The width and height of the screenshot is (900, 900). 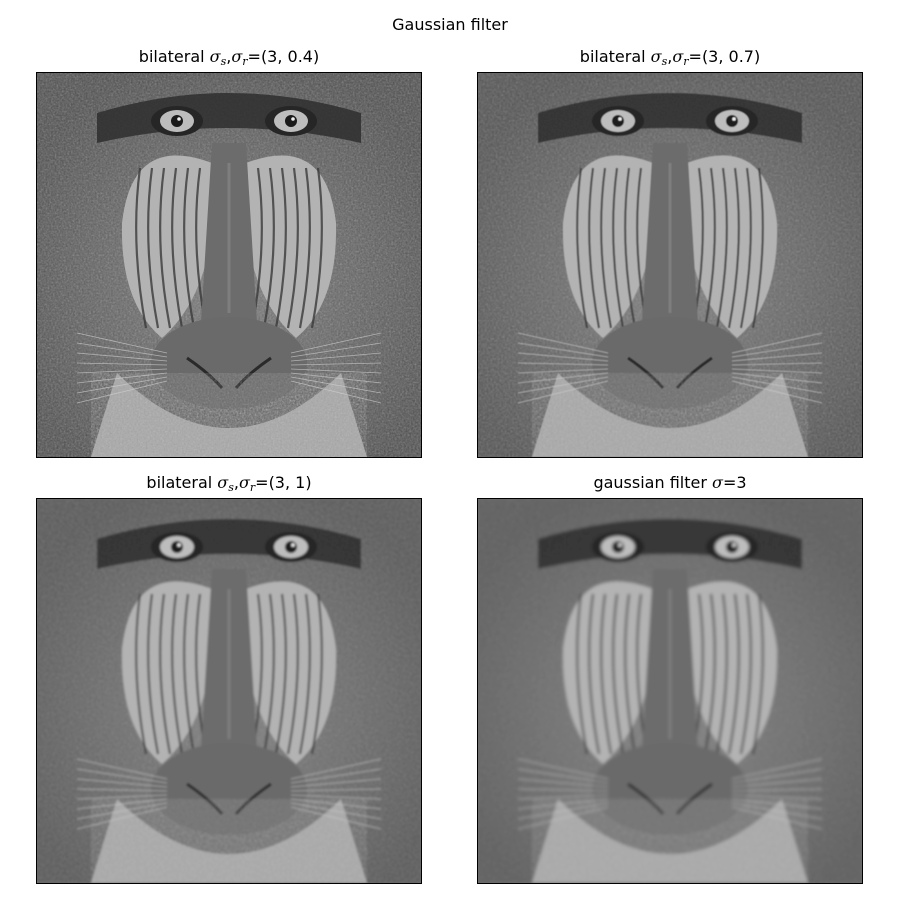 What do you see at coordinates (717, 482) in the screenshot?
I see `sigma-symbol: σ` at bounding box center [717, 482].